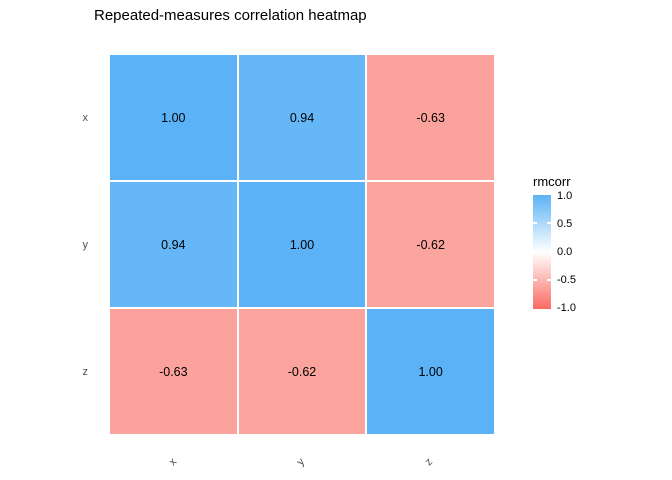  What do you see at coordinates (173, 117) in the screenshot?
I see `heatmap-cell-x-x: 1.00` at bounding box center [173, 117].